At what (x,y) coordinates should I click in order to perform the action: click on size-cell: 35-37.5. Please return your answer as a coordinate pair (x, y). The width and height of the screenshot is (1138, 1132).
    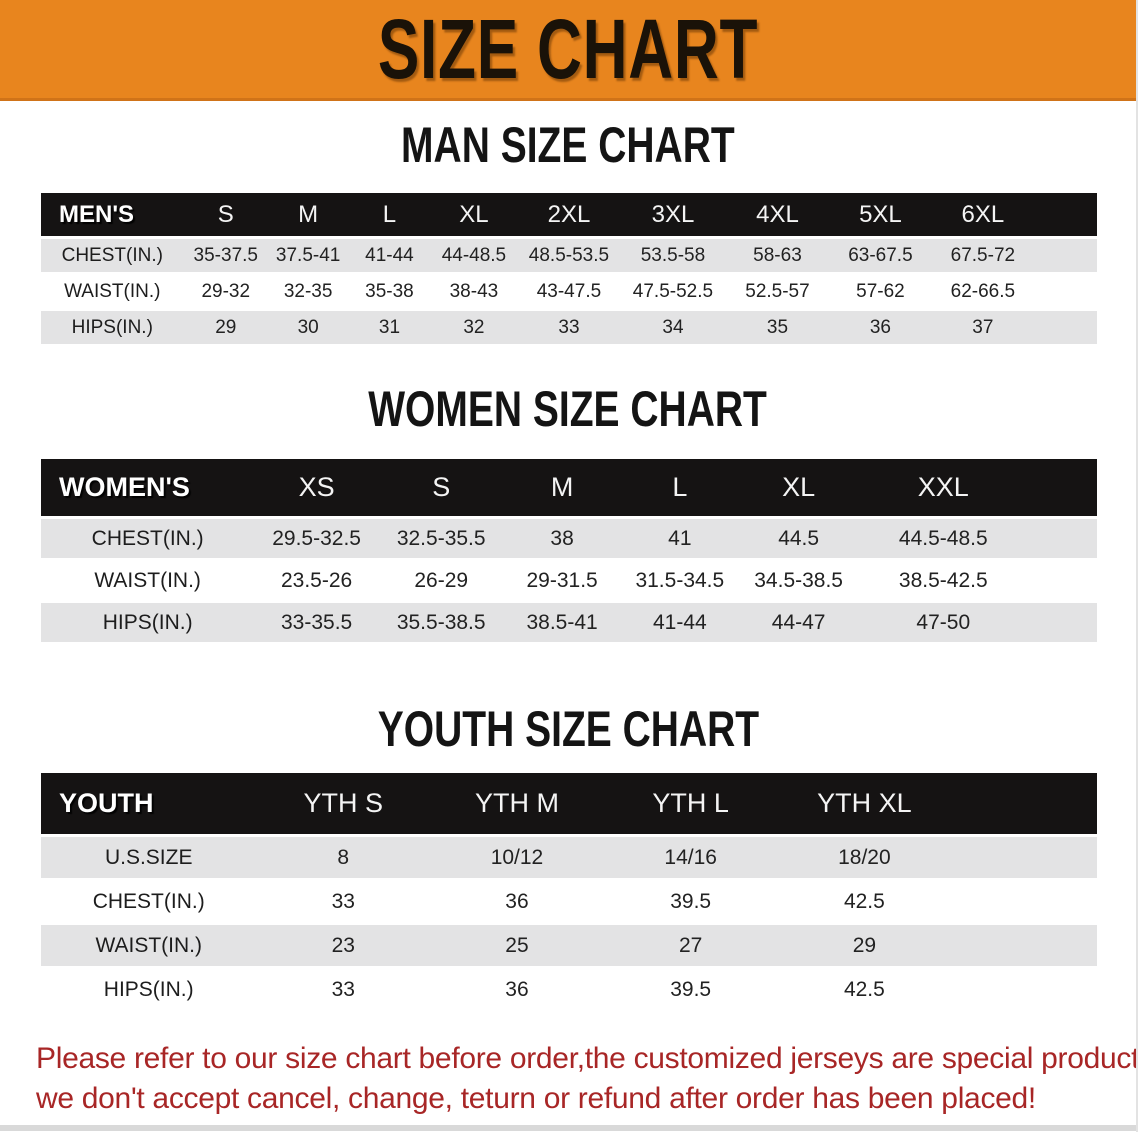
    Looking at the image, I should click on (226, 257).